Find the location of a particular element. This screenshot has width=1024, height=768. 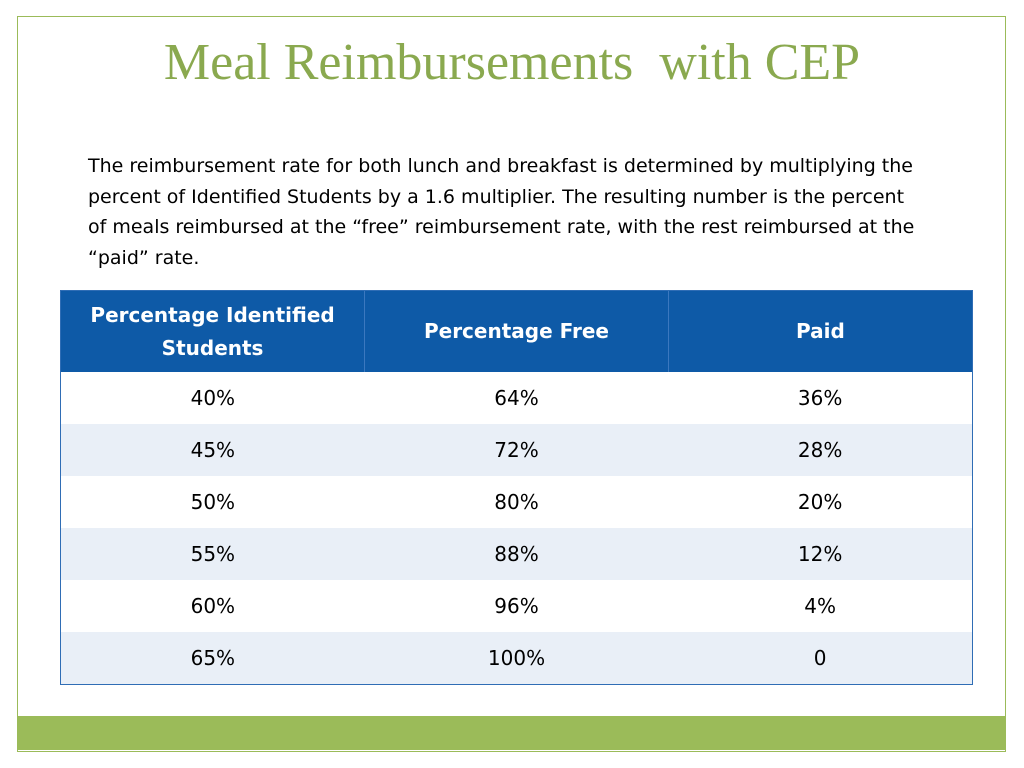

cell-free: 80% is located at coordinates (516, 502).